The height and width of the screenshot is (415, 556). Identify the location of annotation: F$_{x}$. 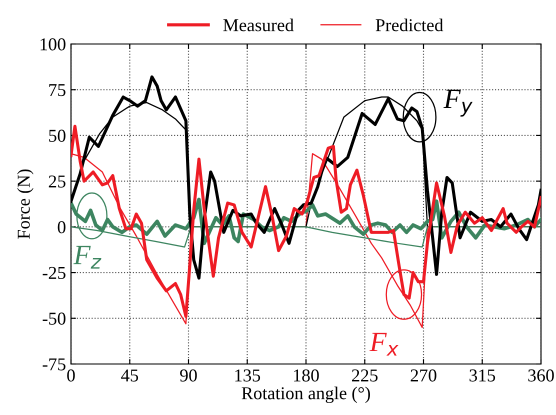
(384, 344).